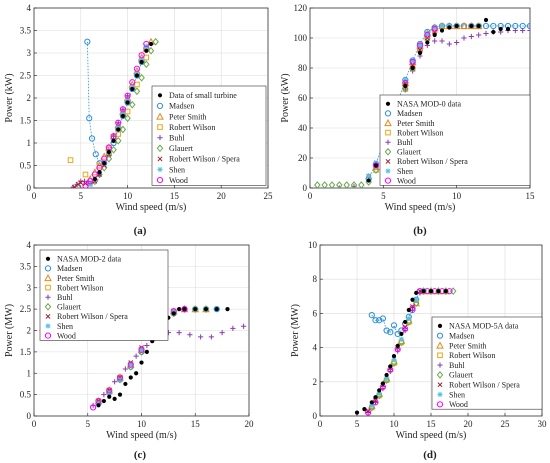 The width and height of the screenshot is (550, 463). What do you see at coordinates (543, 424) in the screenshot?
I see `x-tick-label: 30` at bounding box center [543, 424].